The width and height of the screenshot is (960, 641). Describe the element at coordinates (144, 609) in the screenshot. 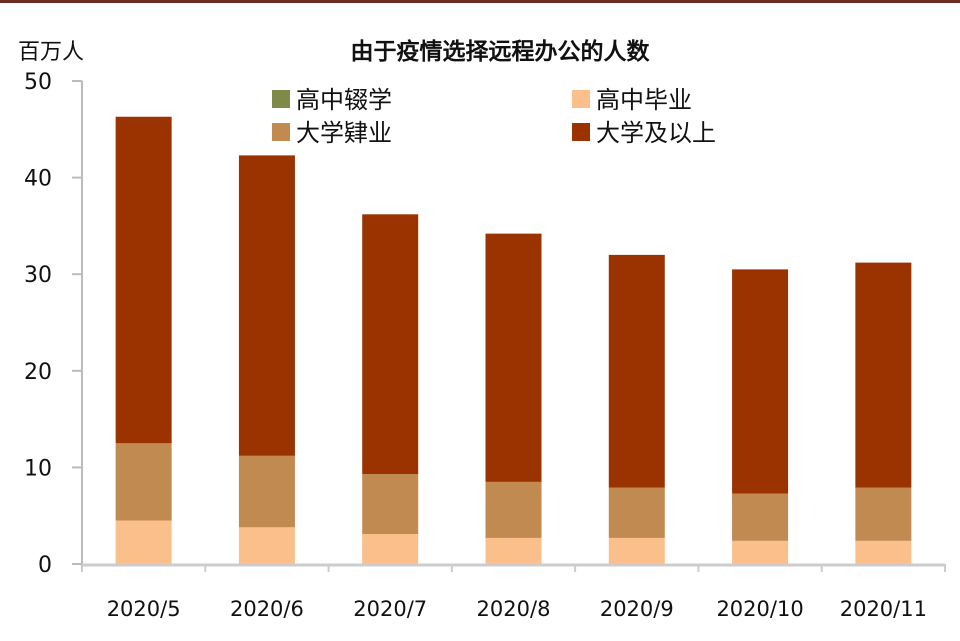

I see `x-tick-label: 2020/5` at that location.